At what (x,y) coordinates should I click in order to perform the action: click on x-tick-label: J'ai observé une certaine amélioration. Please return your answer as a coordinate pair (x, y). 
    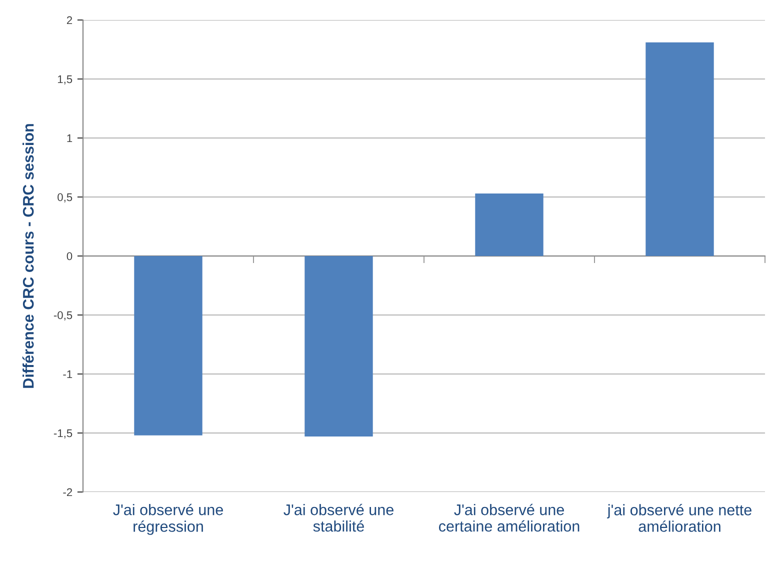
    Looking at the image, I should click on (509, 518).